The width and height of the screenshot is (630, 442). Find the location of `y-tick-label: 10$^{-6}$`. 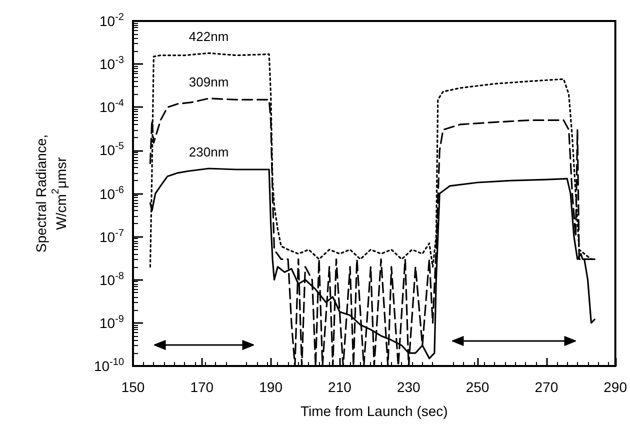

y-tick-label: 10$^{-6}$ is located at coordinates (112, 193).